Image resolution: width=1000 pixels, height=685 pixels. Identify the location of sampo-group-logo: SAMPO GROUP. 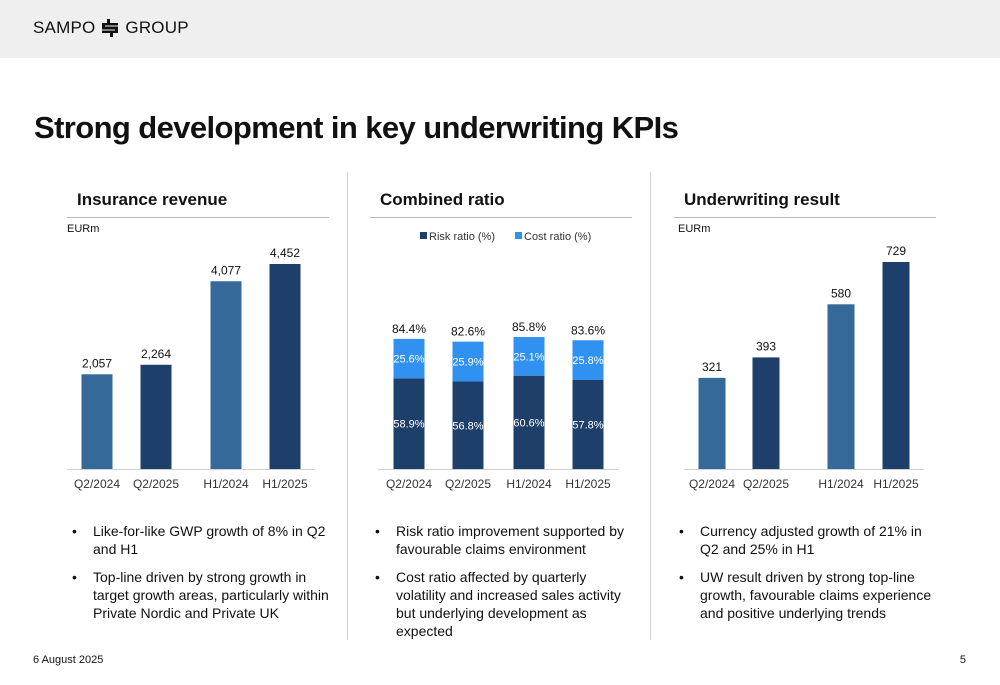
(111, 28).